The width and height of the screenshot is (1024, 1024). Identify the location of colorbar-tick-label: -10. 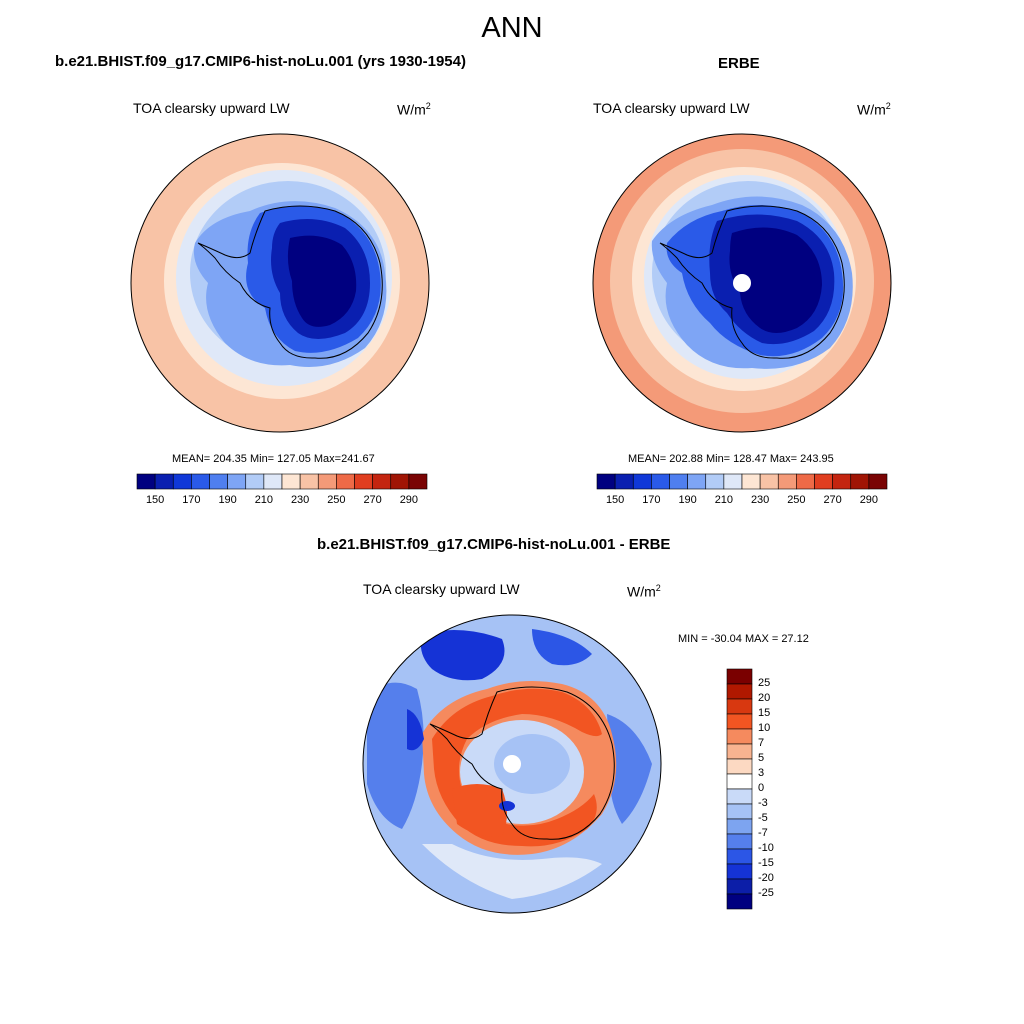
(766, 848).